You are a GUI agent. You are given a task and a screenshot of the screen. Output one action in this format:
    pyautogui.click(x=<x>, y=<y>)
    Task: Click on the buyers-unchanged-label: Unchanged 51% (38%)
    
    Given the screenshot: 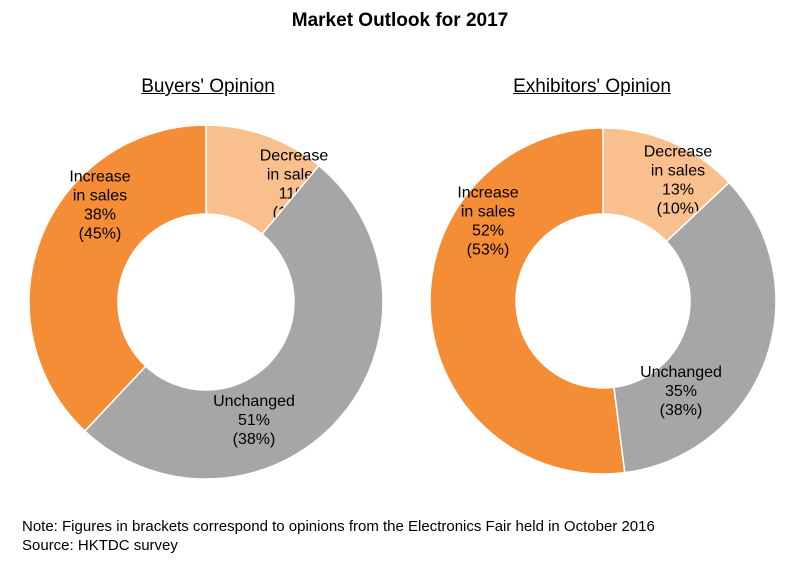 What is the action you would take?
    pyautogui.click(x=254, y=420)
    